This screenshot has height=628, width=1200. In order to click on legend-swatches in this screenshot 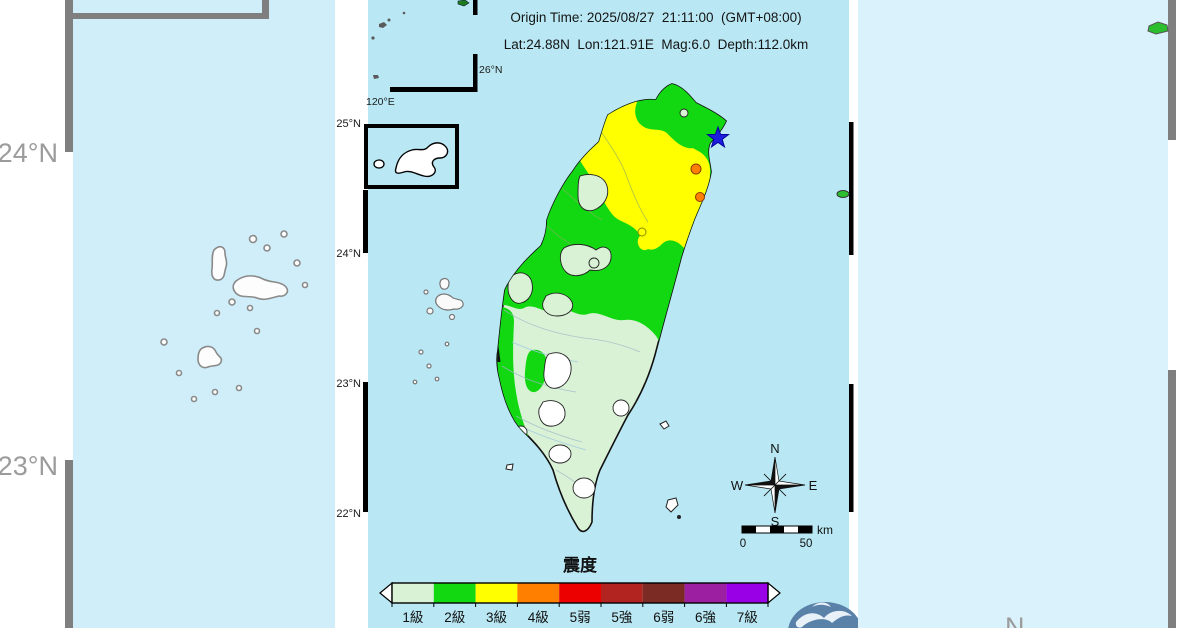, I will do `click(580, 593)`.